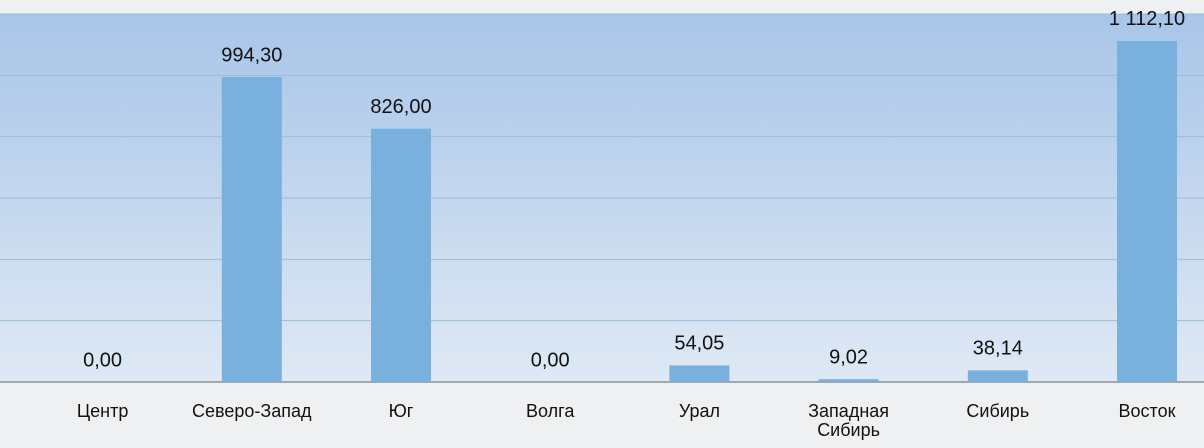 The height and width of the screenshot is (448, 1204). I want to click on x-tick-label: Западная Сибирь, so click(849, 420).